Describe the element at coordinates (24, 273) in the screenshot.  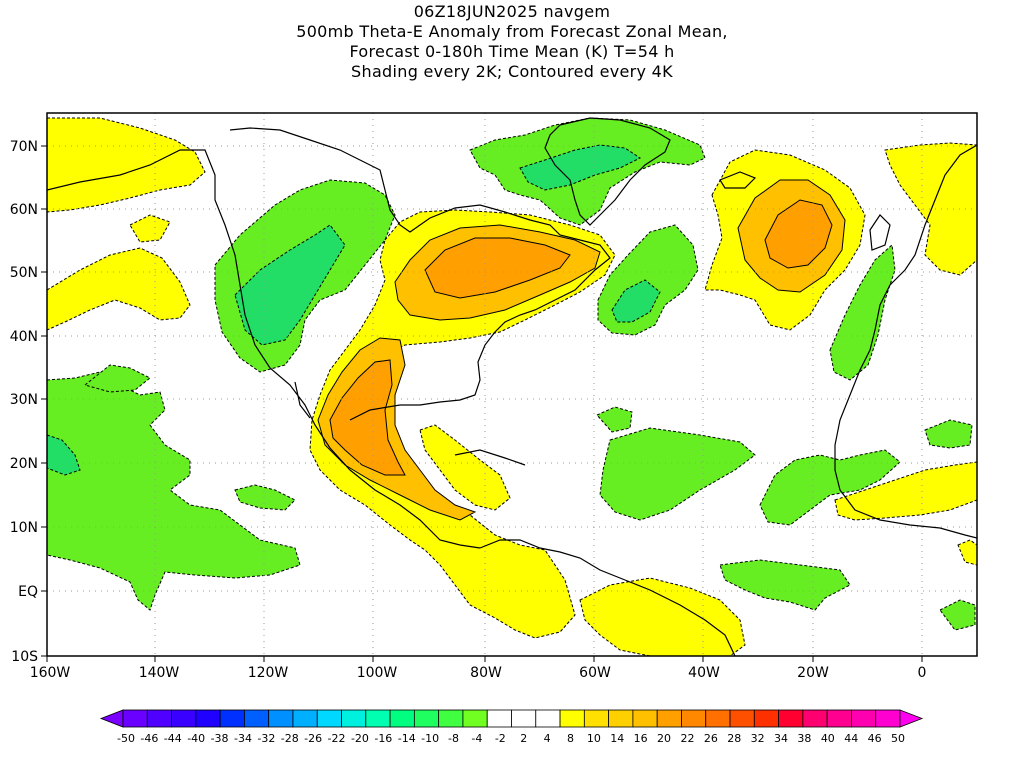
I see `y-tick-label: 50N` at that location.